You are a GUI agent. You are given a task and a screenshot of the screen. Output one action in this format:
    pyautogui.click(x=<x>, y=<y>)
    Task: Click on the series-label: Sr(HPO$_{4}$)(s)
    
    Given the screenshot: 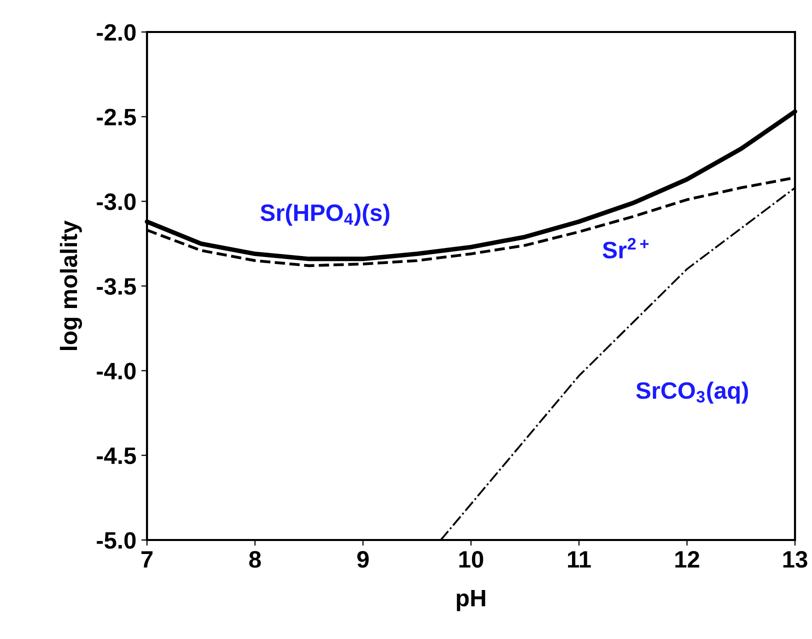 What is the action you would take?
    pyautogui.click(x=325, y=215)
    